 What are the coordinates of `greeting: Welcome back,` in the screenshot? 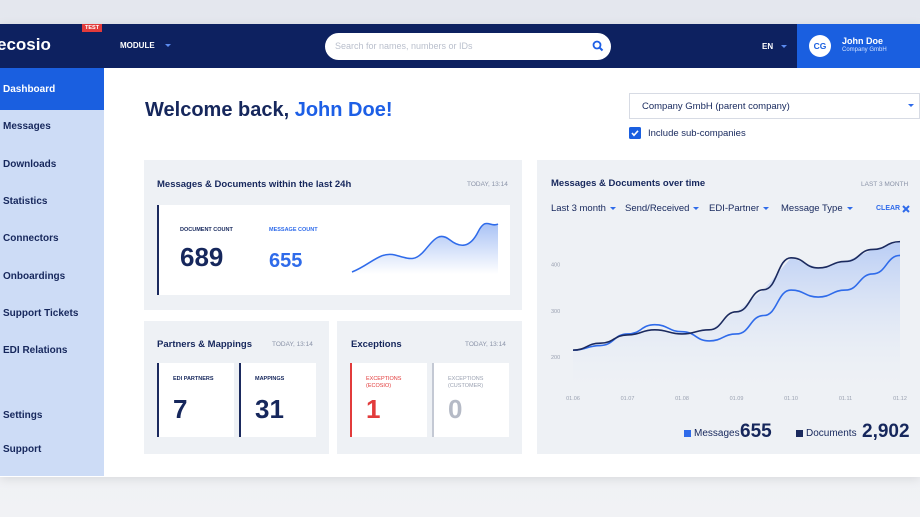 It's located at (217, 110).